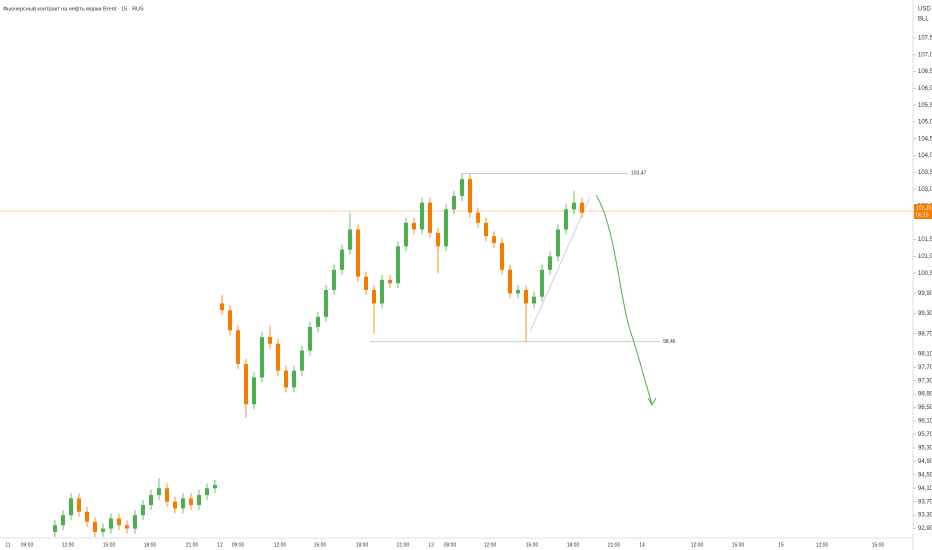 Image resolution: width=932 pixels, height=550 pixels. I want to click on x-tick-label: 13, so click(431, 545).